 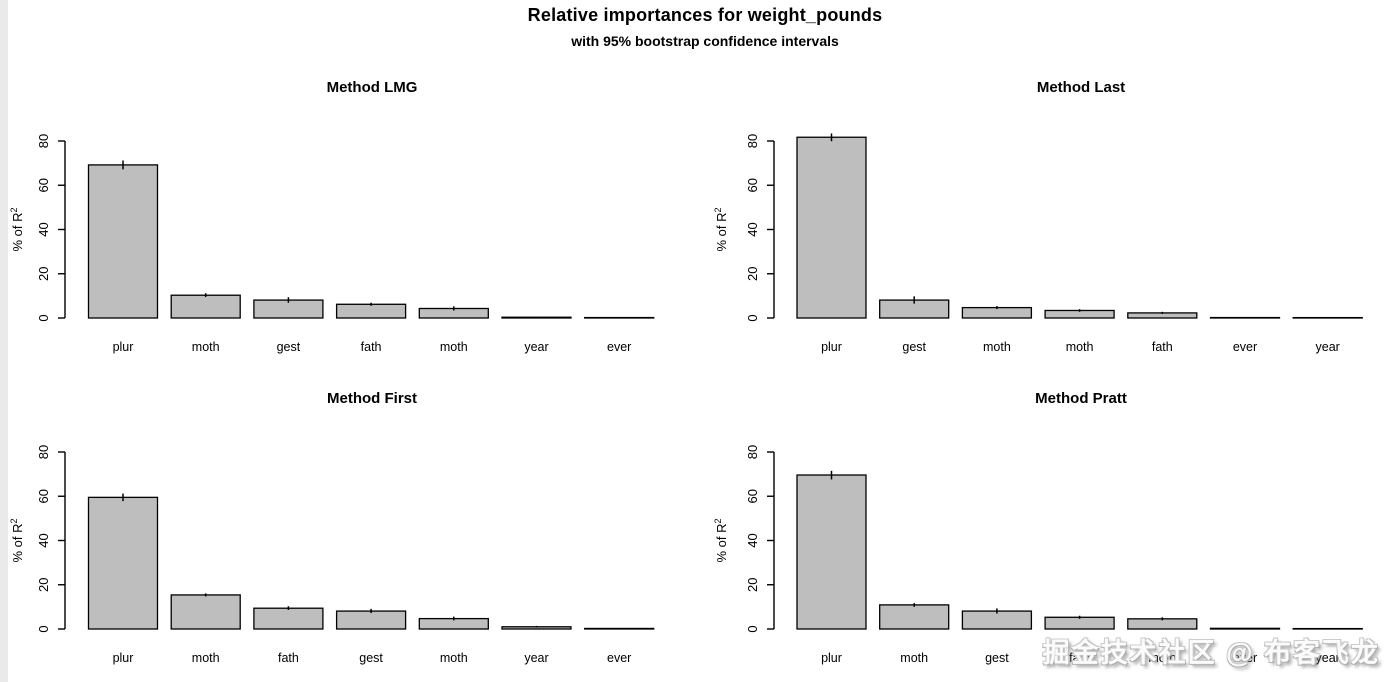 I want to click on panel-title: Method First, so click(x=372, y=398).